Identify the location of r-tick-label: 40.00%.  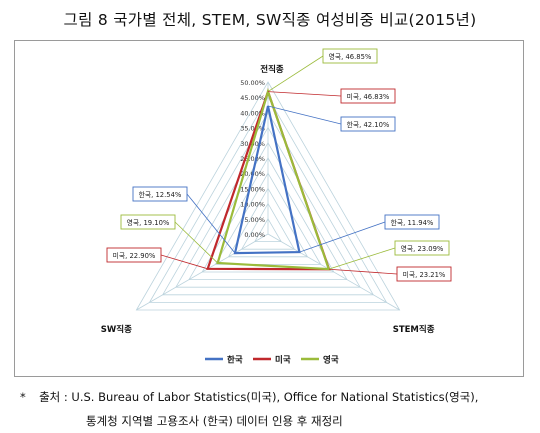
(252, 113).